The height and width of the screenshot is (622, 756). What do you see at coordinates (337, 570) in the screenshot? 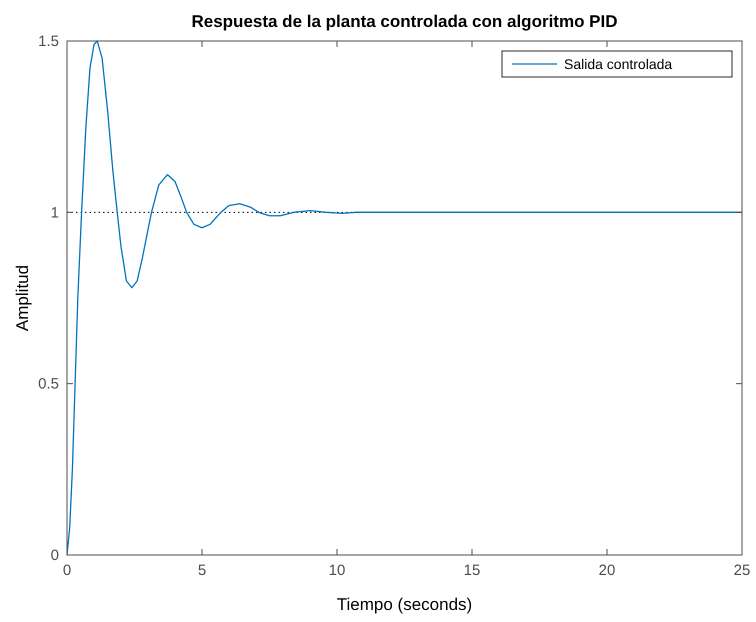
I see `x-tick-label: 10` at bounding box center [337, 570].